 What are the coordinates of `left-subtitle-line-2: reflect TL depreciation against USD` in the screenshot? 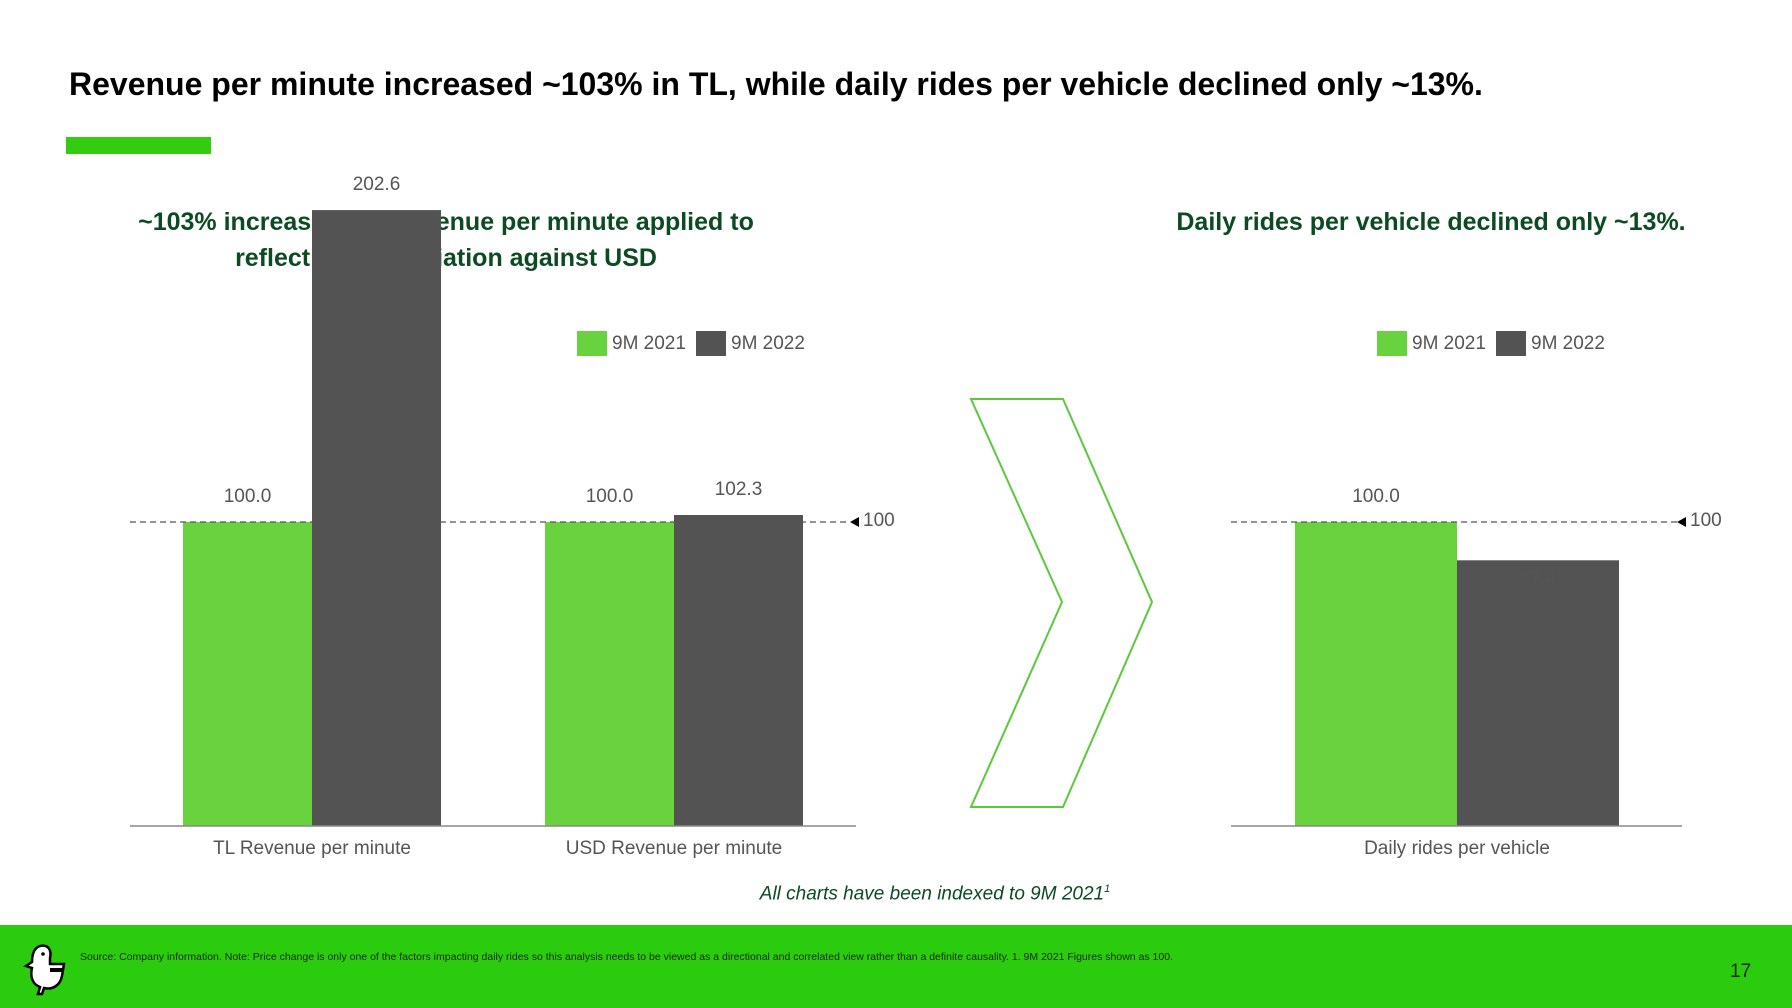 It's located at (446, 258).